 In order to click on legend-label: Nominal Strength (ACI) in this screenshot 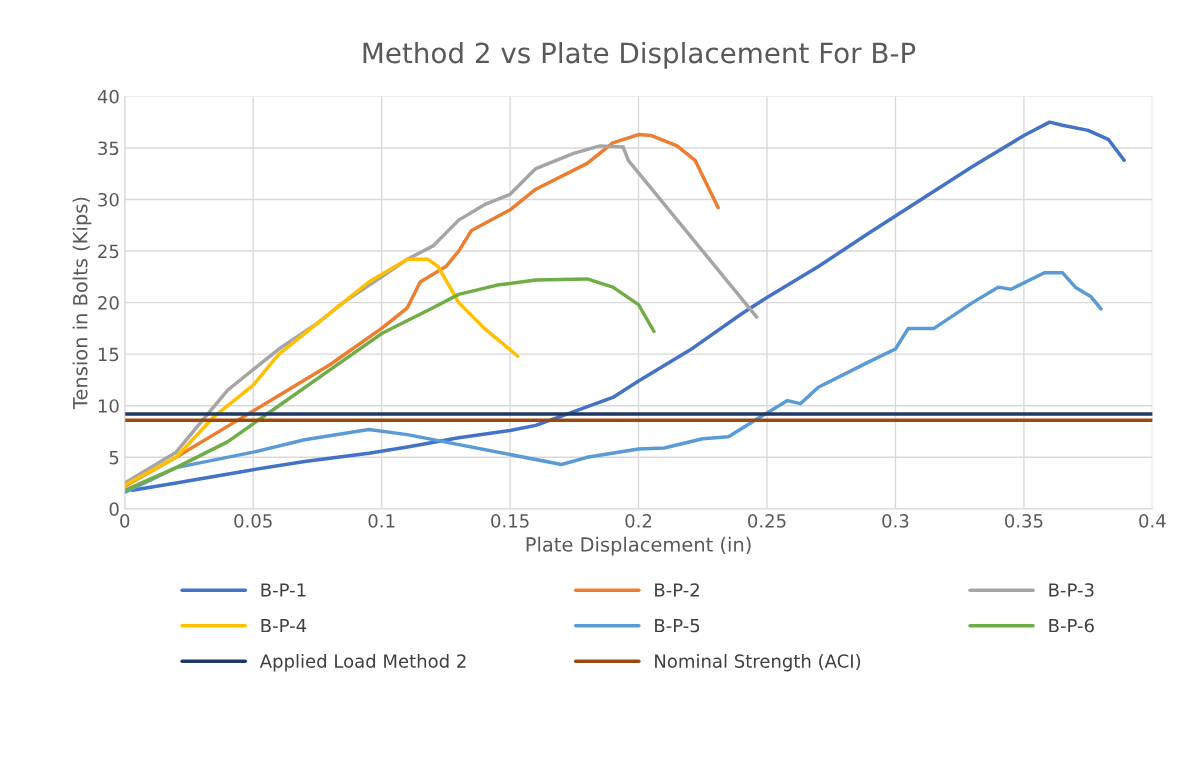, I will do `click(758, 662)`.